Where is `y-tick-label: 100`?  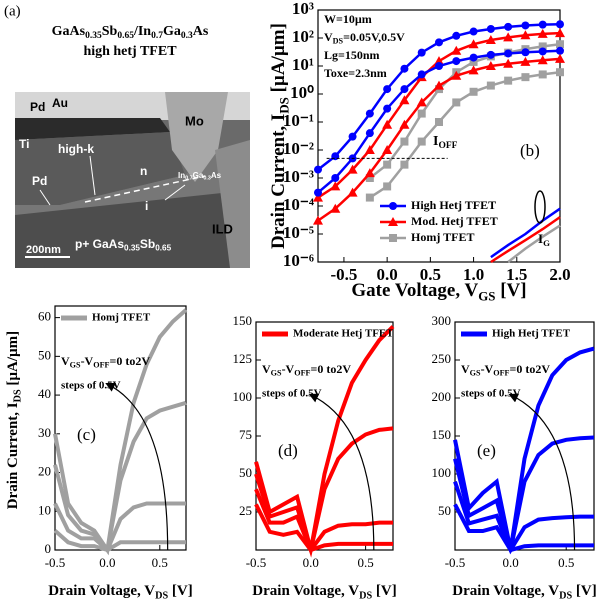 y-tick-label: 100 is located at coordinates (442, 472).